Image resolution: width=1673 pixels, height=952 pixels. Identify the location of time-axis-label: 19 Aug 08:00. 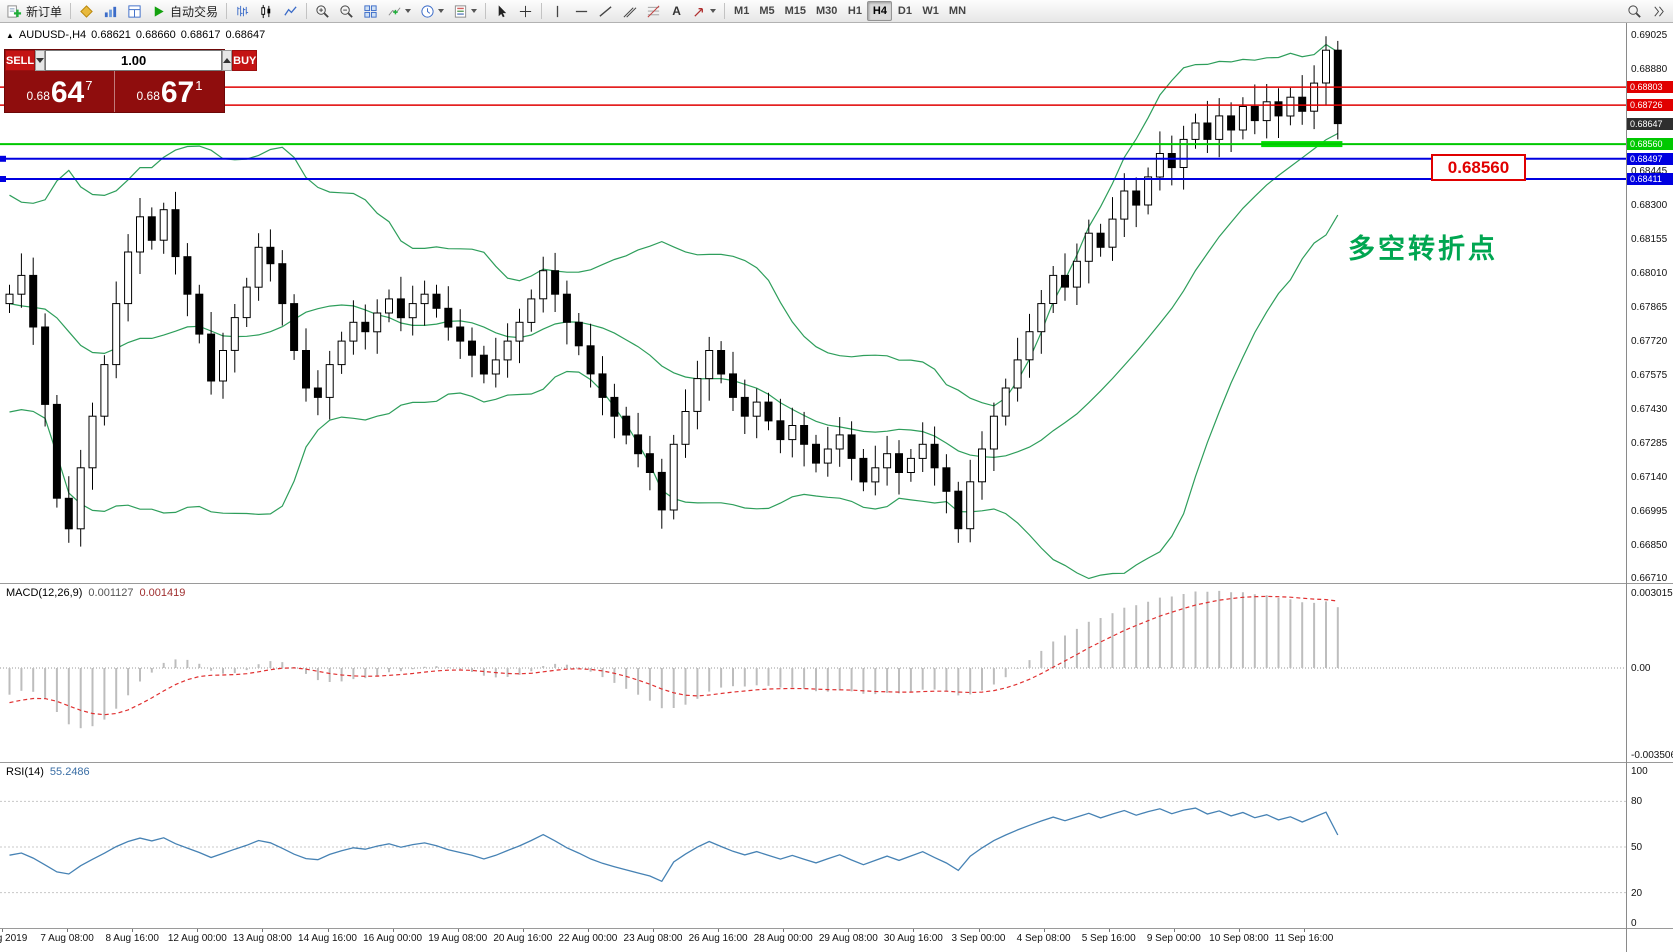
(458, 938).